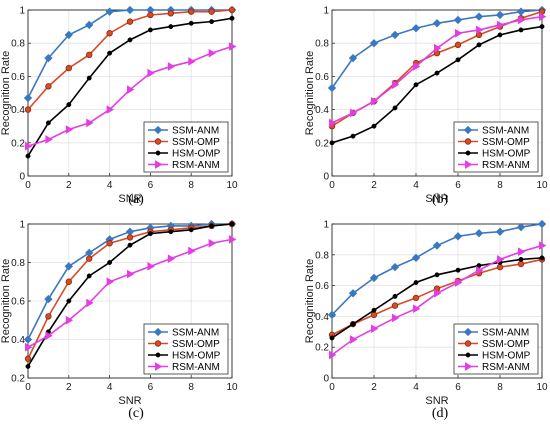  What do you see at coordinates (28, 185) in the screenshot?
I see `x-tick-label: 0` at bounding box center [28, 185].